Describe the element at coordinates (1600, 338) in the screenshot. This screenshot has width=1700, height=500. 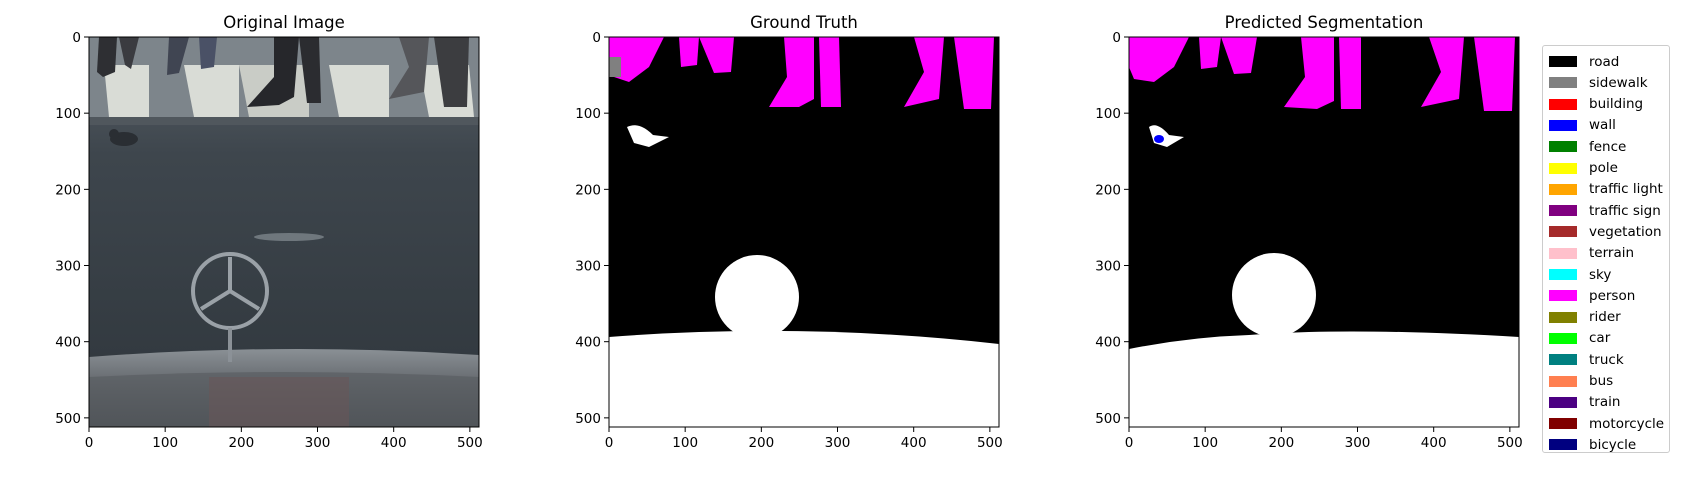
I see `legend-label: car` at that location.